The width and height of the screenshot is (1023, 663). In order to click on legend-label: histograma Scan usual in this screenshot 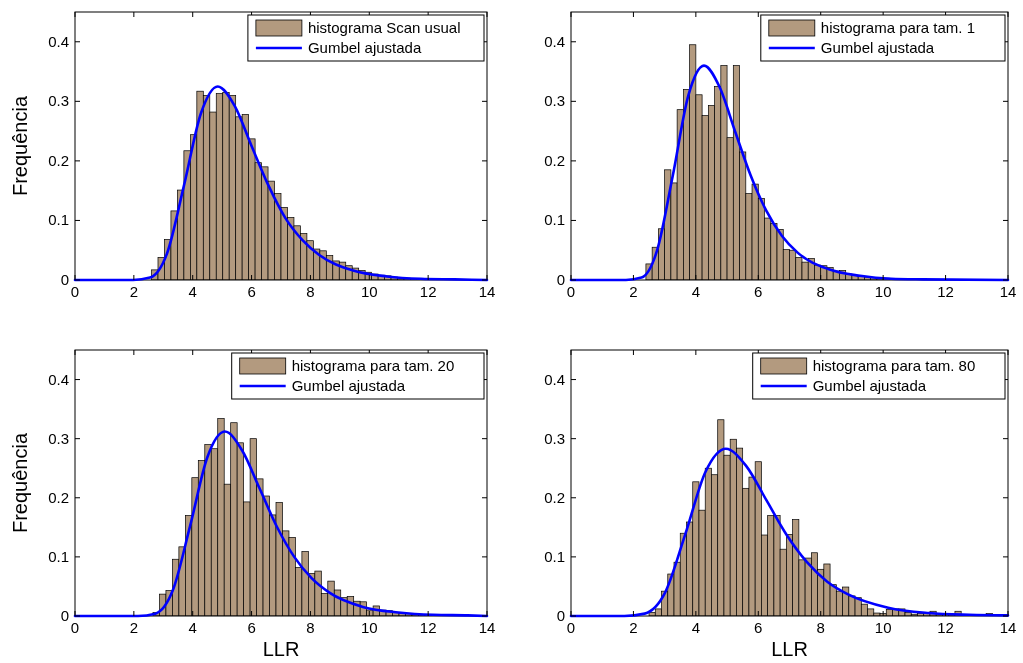, I will do `click(384, 27)`.